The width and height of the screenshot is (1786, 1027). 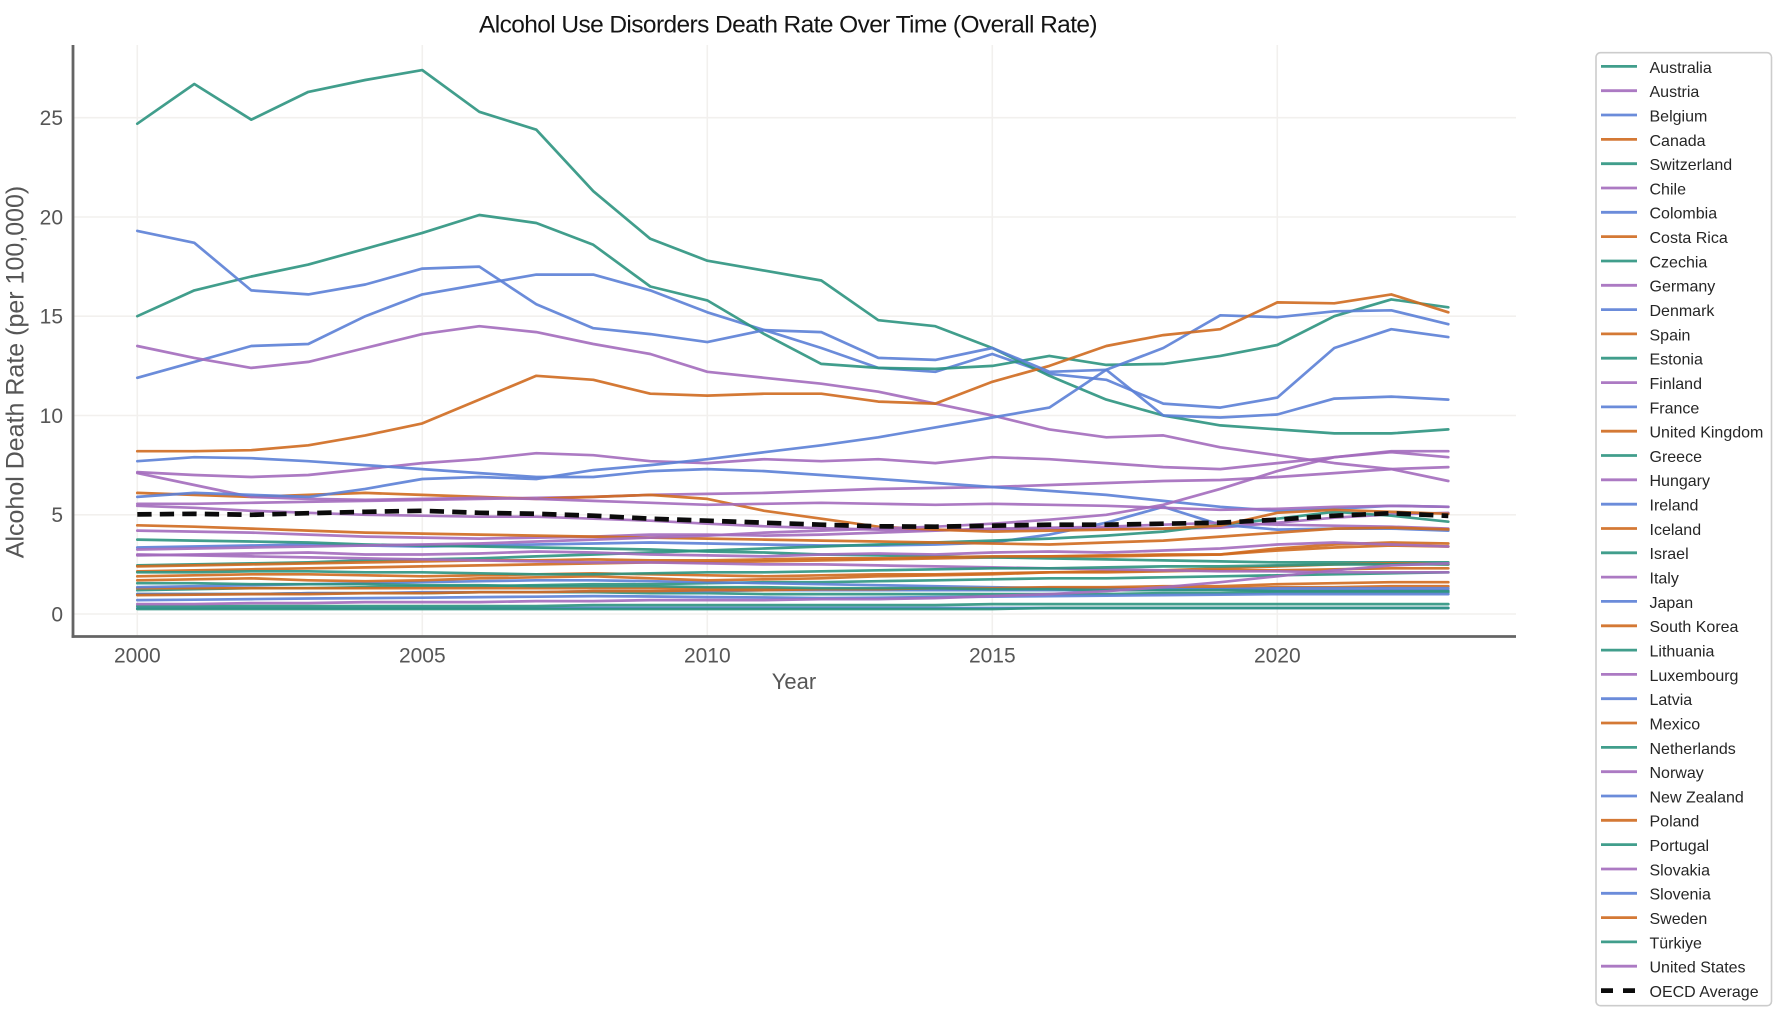 I want to click on svg-text: 15, so click(x=51, y=317).